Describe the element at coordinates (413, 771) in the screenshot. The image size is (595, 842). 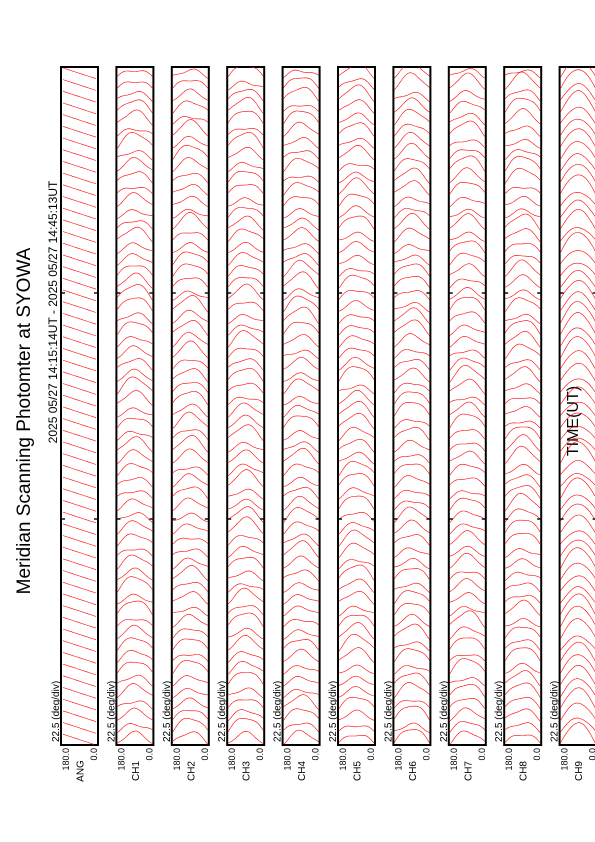
I see `channel-label: CH6` at that location.